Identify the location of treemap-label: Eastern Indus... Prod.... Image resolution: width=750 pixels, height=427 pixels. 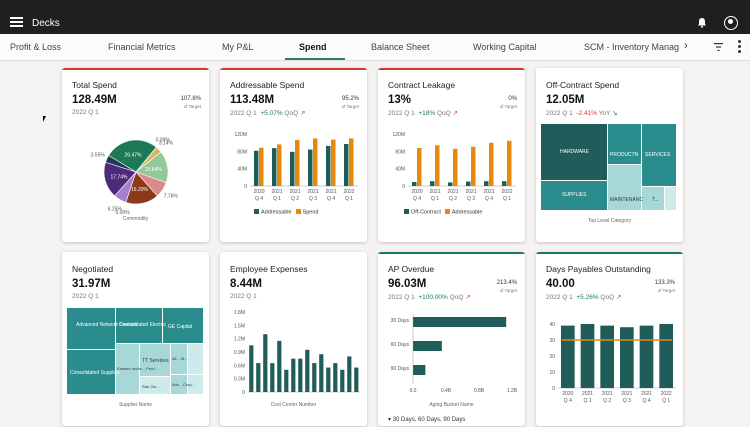
(137, 368).